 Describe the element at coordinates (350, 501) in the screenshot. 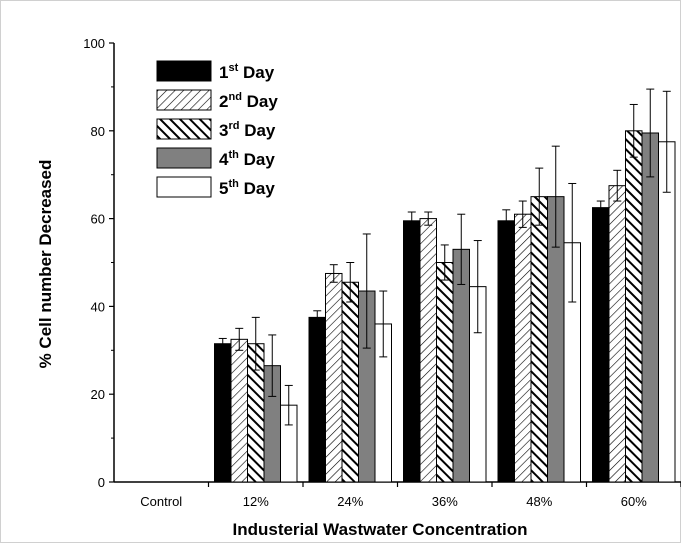

I see `x-tick-label: 24%` at that location.